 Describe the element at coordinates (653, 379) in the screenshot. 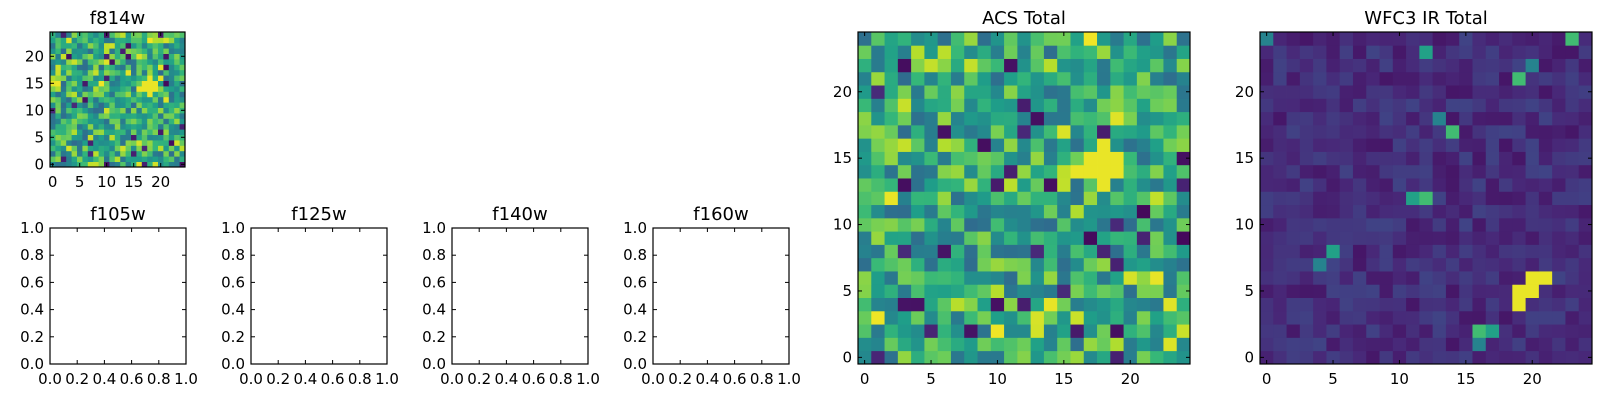

I see `x-tick-label: 0.0` at that location.